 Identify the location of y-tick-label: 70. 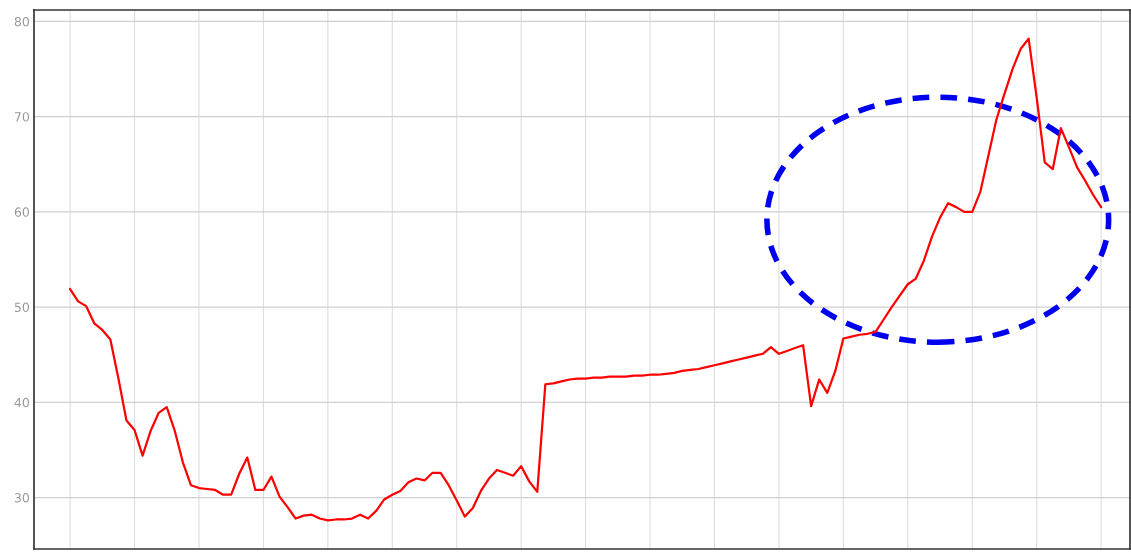
(21, 117).